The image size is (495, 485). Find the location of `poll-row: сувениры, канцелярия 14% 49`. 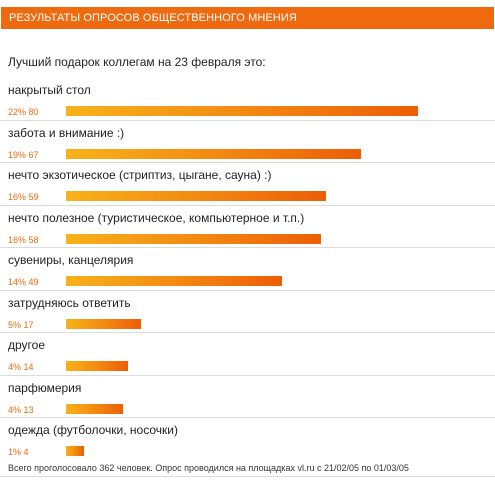

poll-row: сувениры, канцелярия 14% 49 is located at coordinates (247, 269).